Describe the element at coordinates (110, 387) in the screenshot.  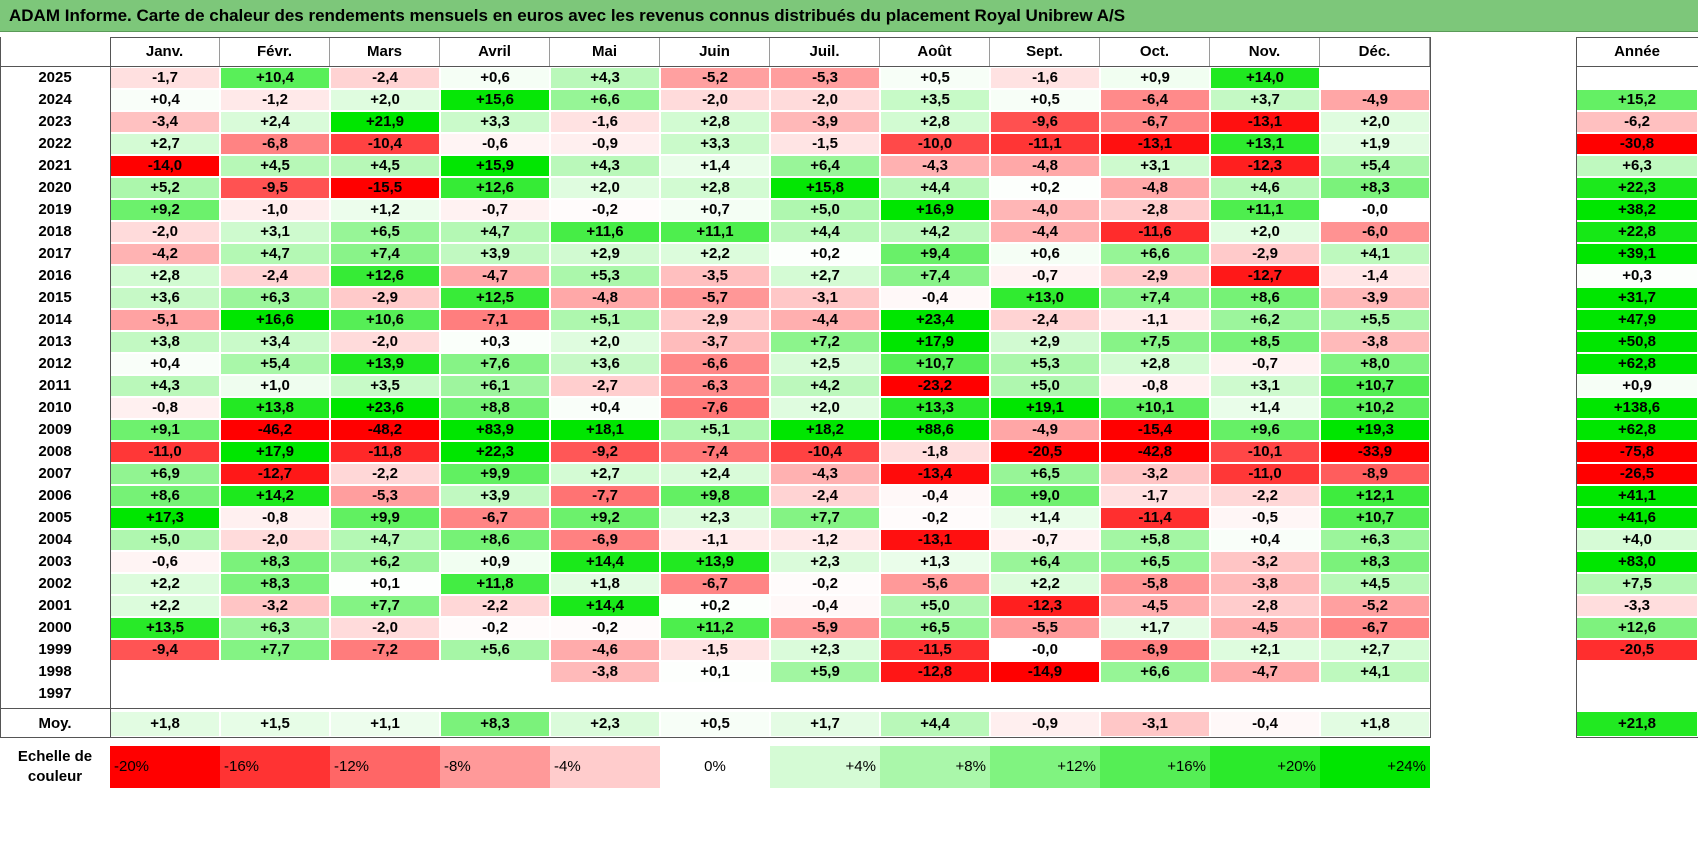
I see `grid-left-line` at that location.